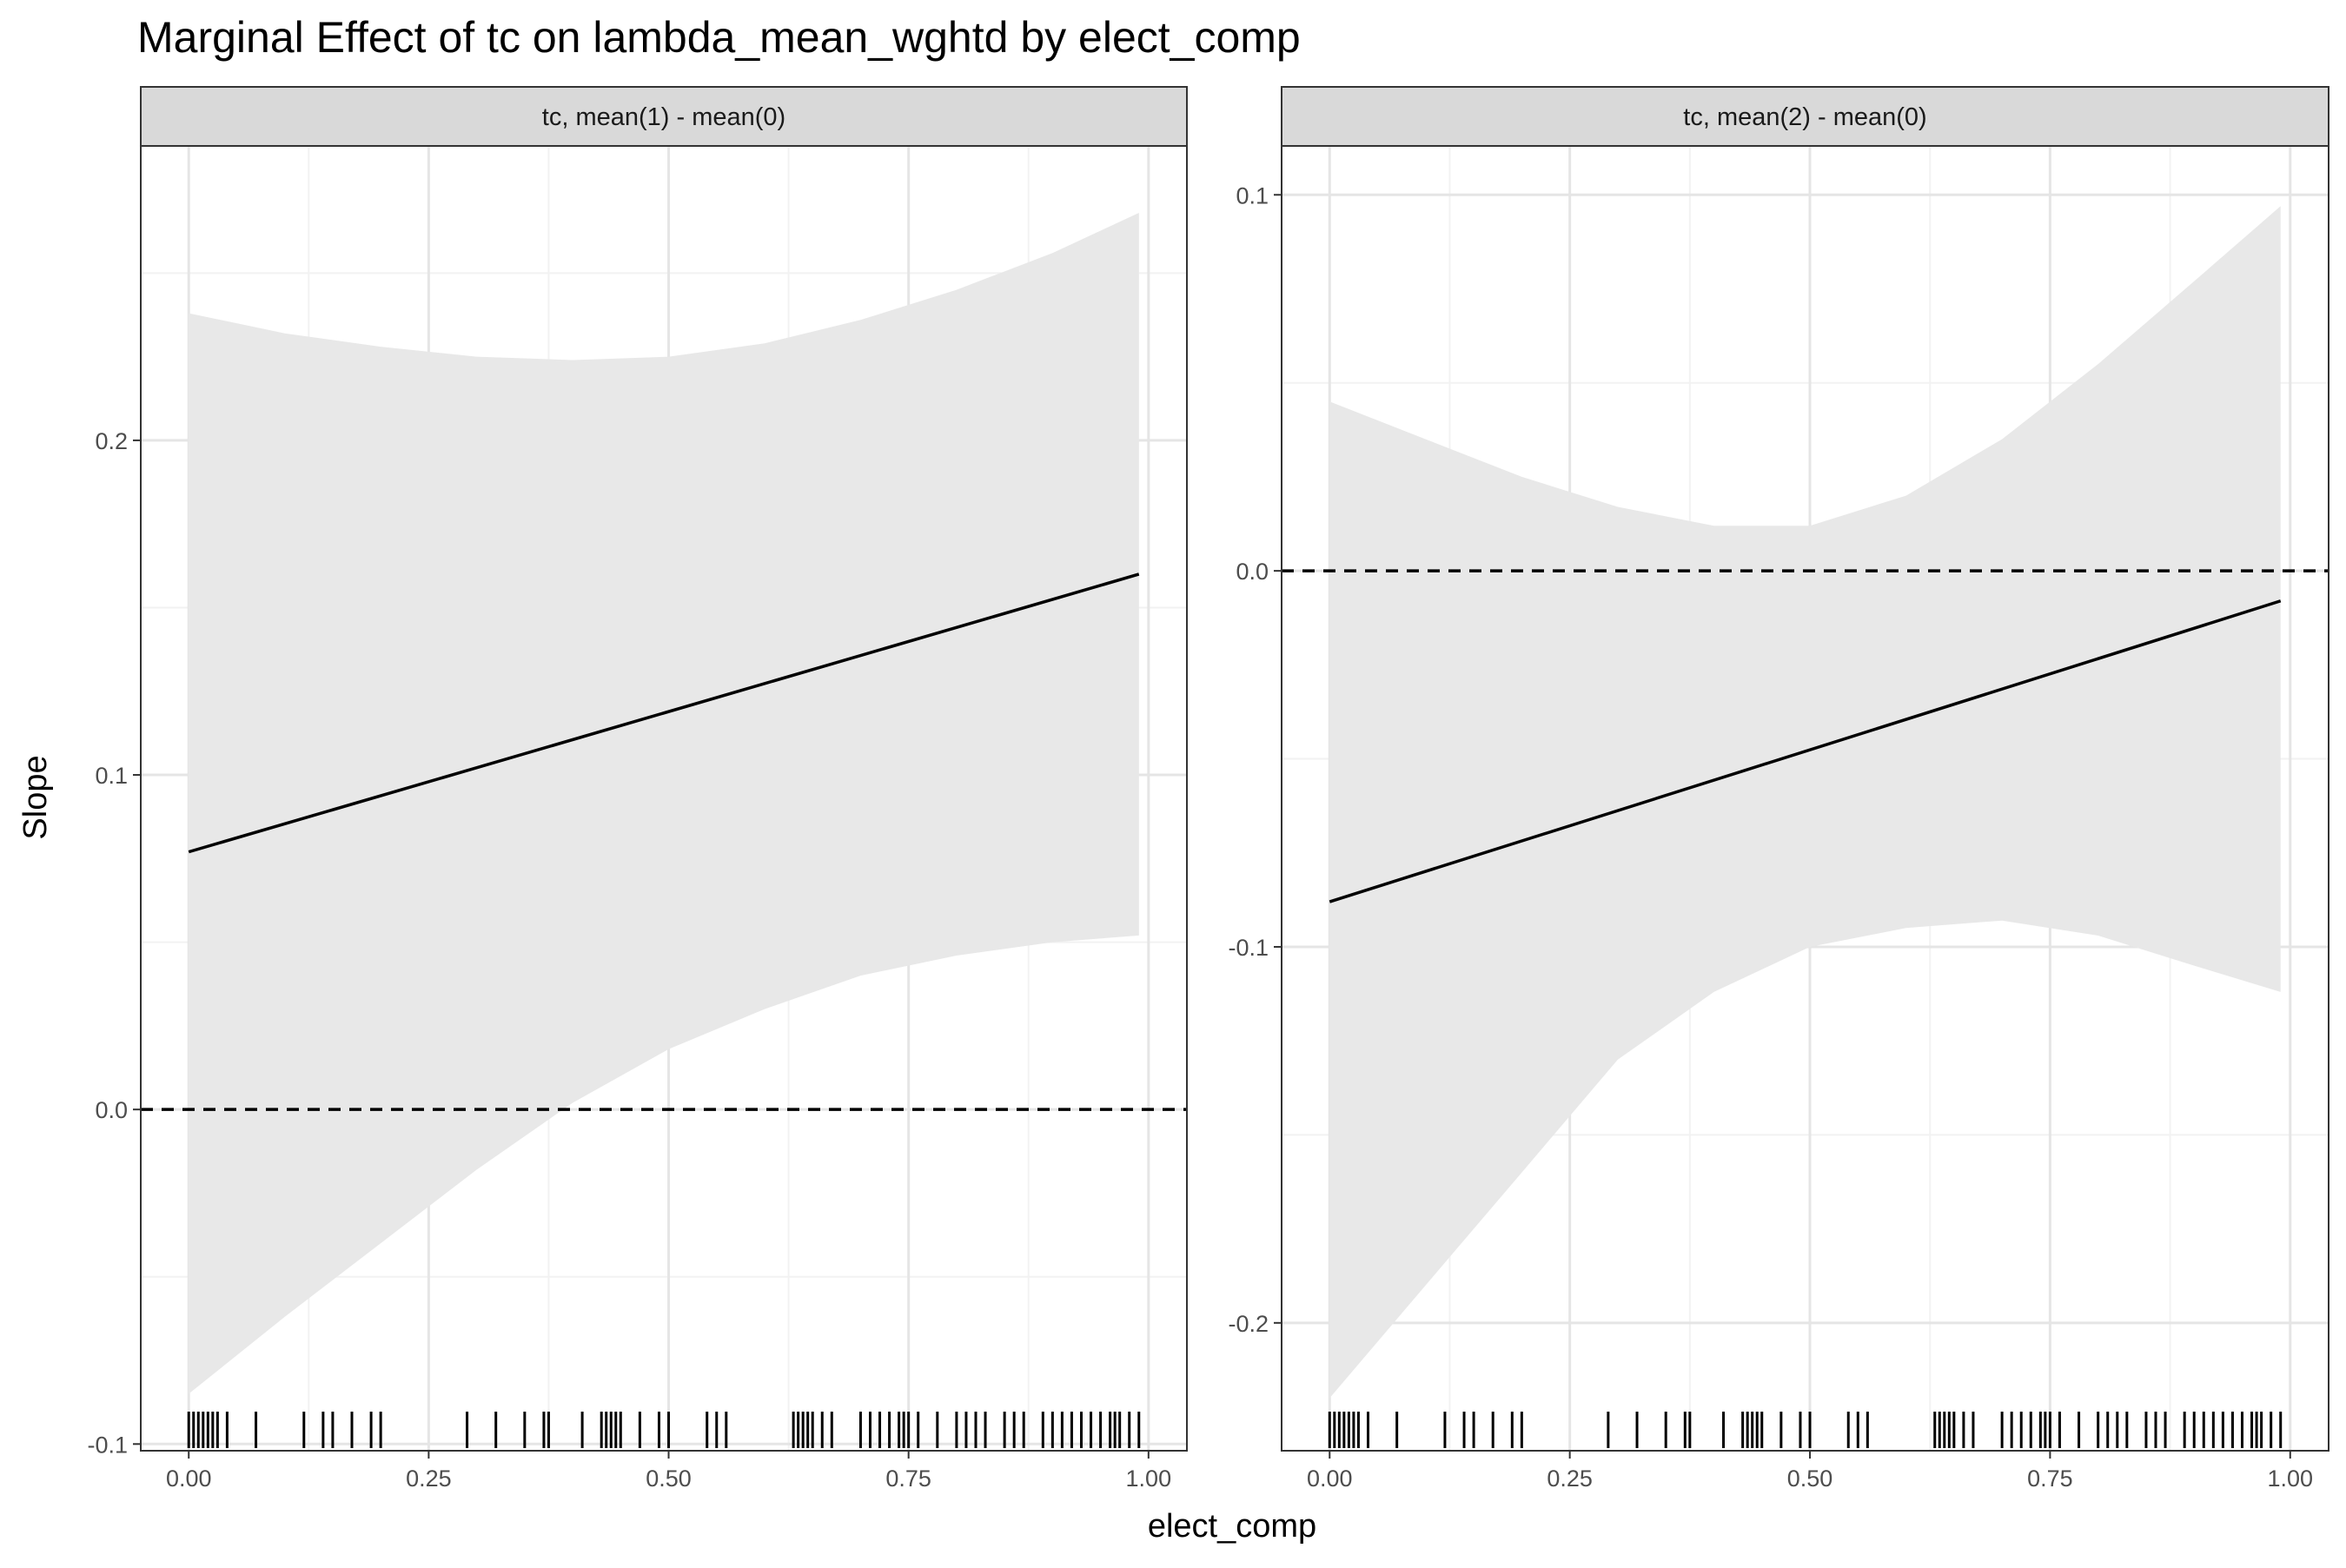 Image resolution: width=2346 pixels, height=1568 pixels. What do you see at coordinates (35, 797) in the screenshot?
I see `y-axis-title: Slope` at bounding box center [35, 797].